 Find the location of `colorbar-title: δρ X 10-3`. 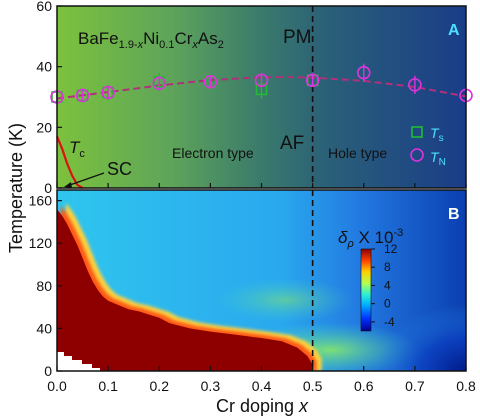

colorbar-title: δρ X 10-3 is located at coordinates (370, 238).